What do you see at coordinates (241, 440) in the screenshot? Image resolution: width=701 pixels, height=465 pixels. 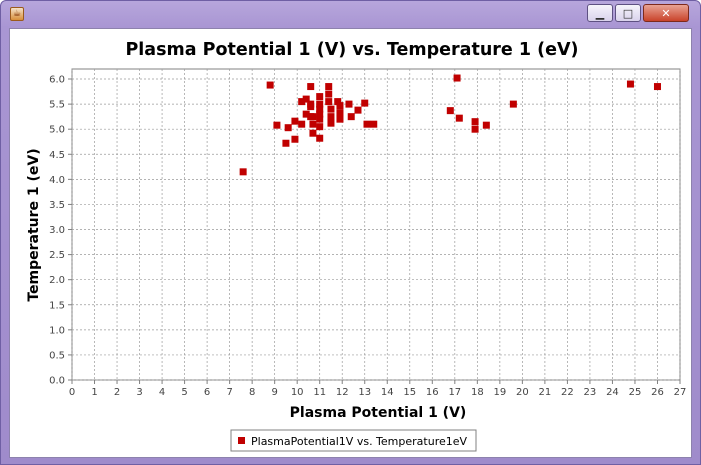 I see `legend-marker` at bounding box center [241, 440].